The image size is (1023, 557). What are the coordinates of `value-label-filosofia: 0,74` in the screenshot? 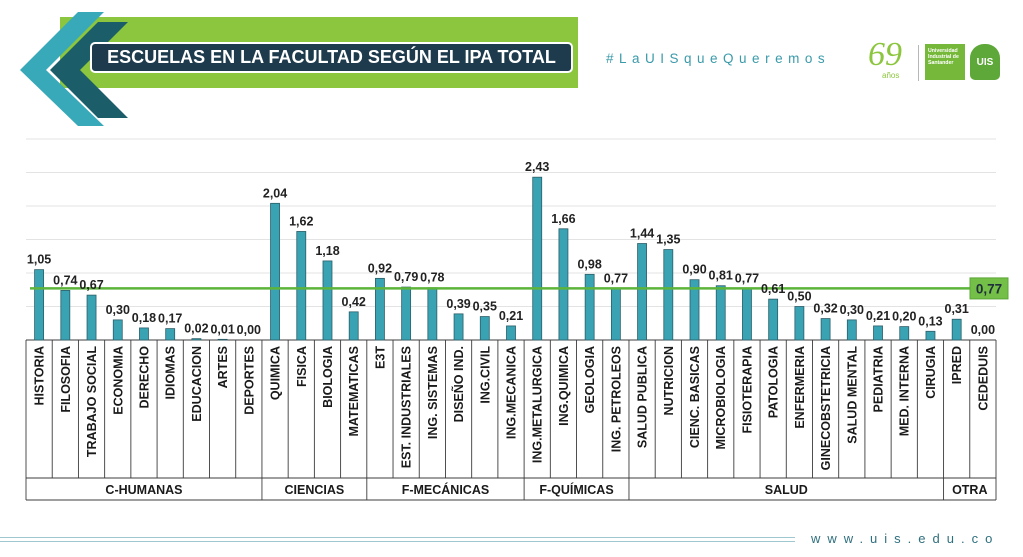 It's located at (65, 280).